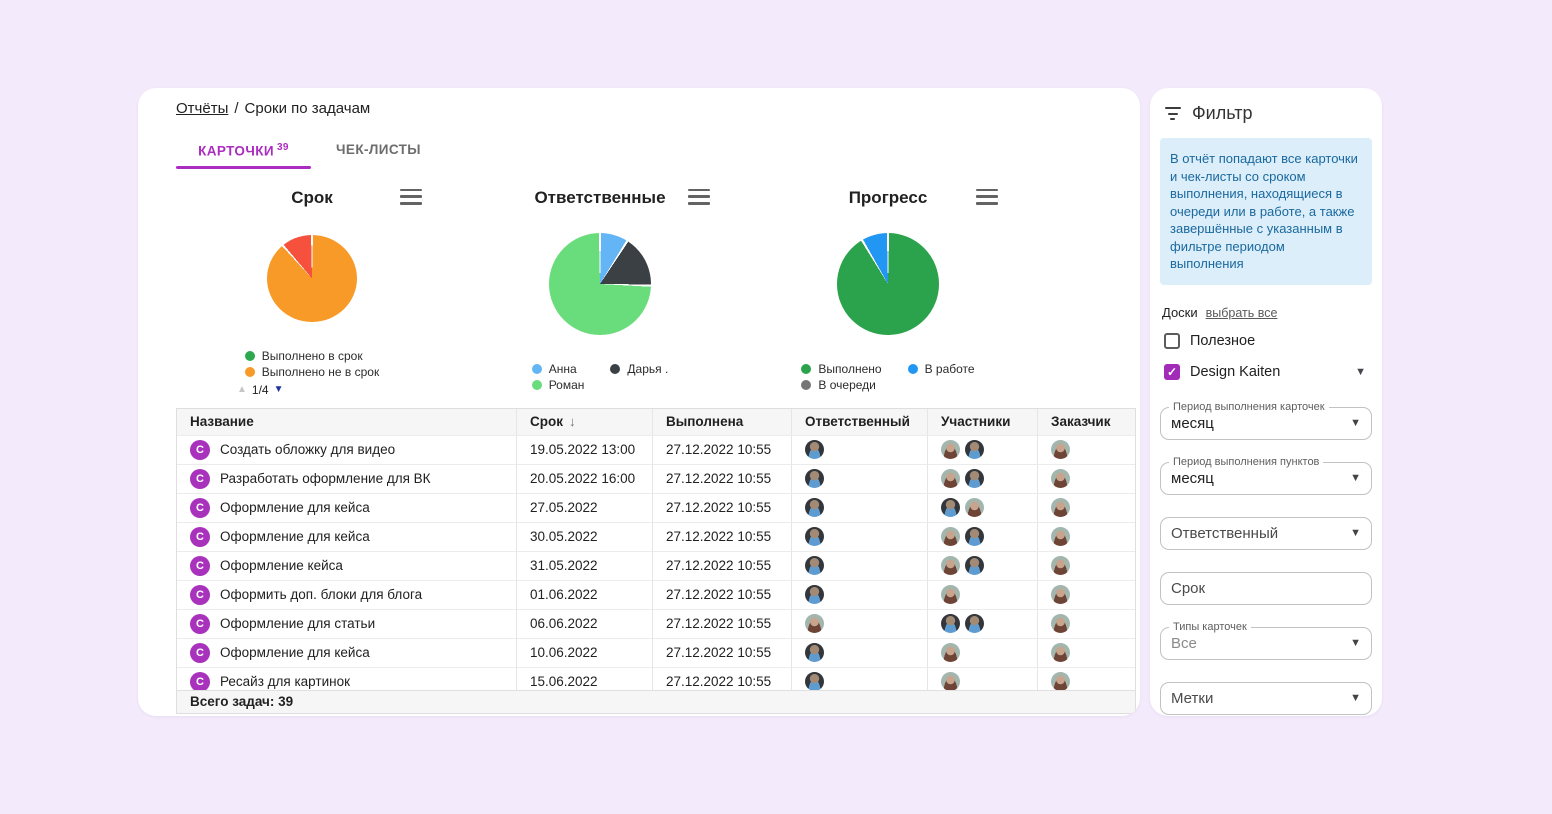 This screenshot has width=1552, height=814. Describe the element at coordinates (312, 197) in the screenshot. I see `chart-deadline-title: Срок` at that location.